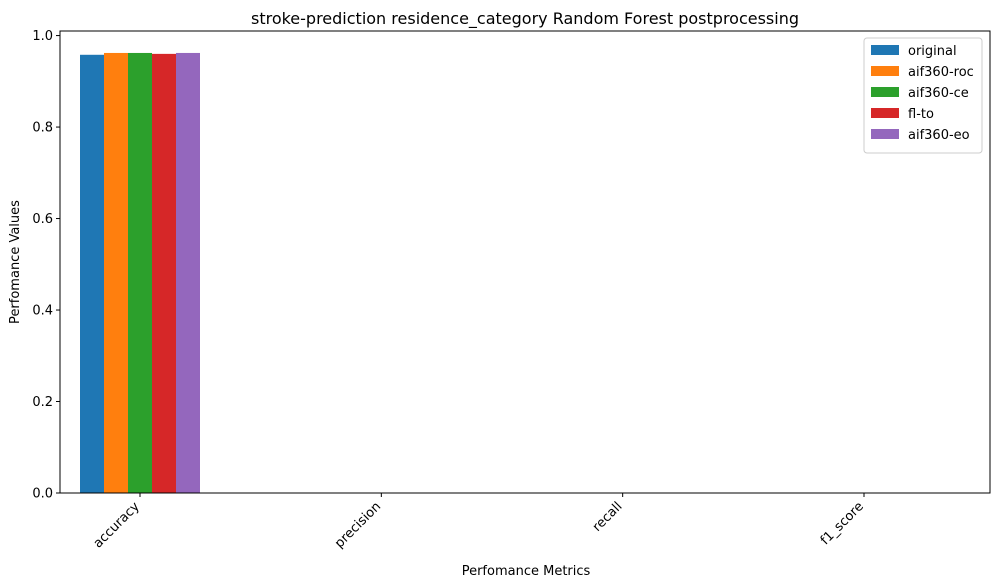 The height and width of the screenshot is (587, 1001). I want to click on legend-label-fl-to: fl-to, so click(921, 114).